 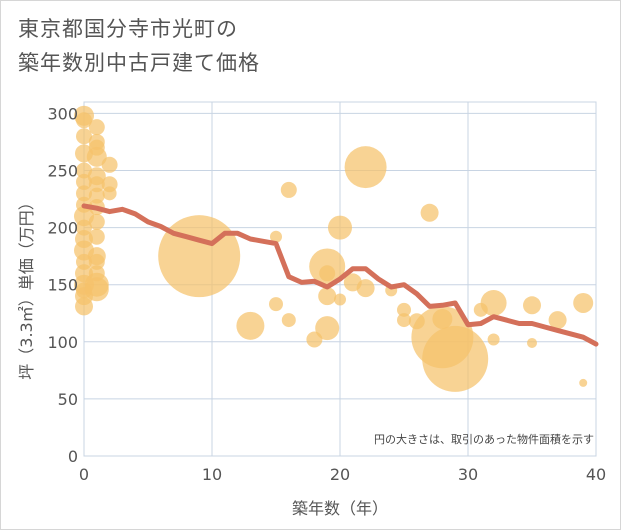 I want to click on x-tick-label: 0, so click(x=84, y=474).